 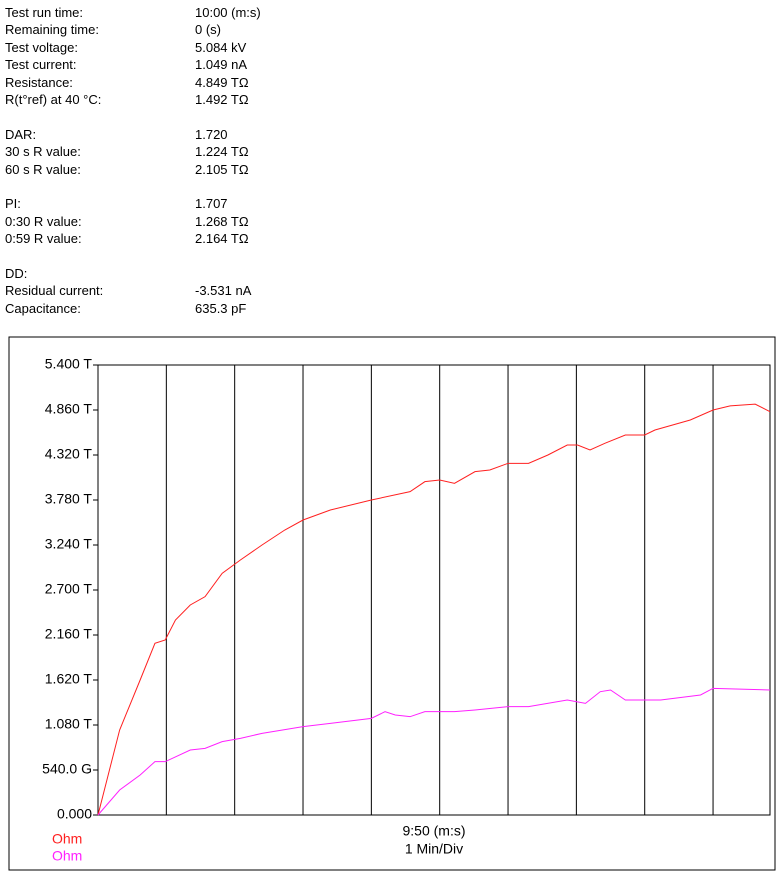 I want to click on info-label: DAR:, so click(x=21, y=134).